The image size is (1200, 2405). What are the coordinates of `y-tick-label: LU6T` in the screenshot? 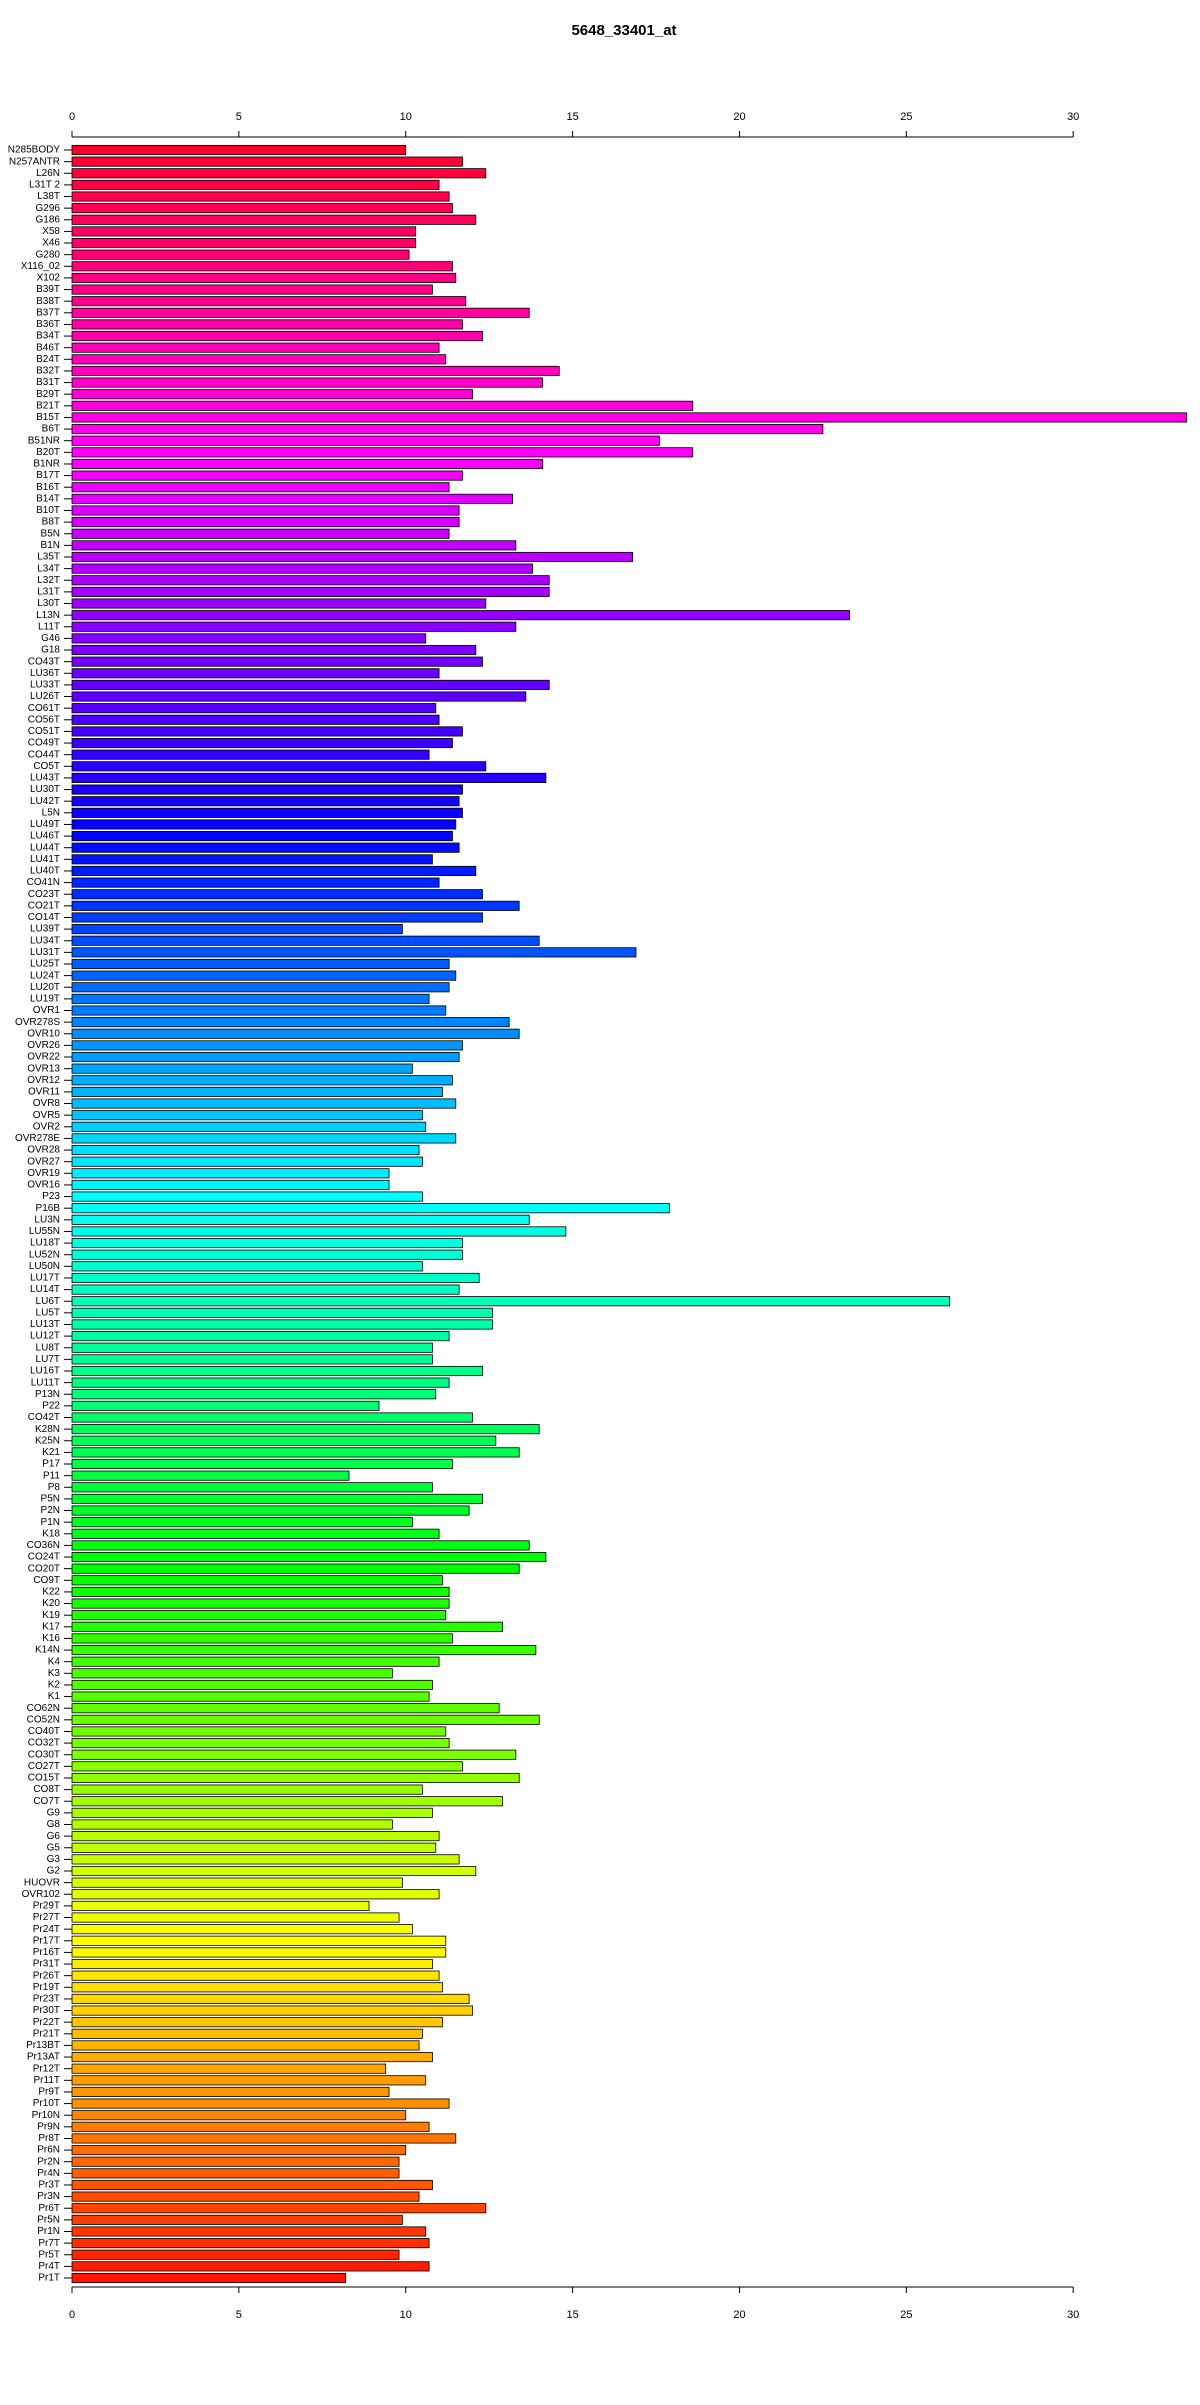 It's located at (48, 1301).